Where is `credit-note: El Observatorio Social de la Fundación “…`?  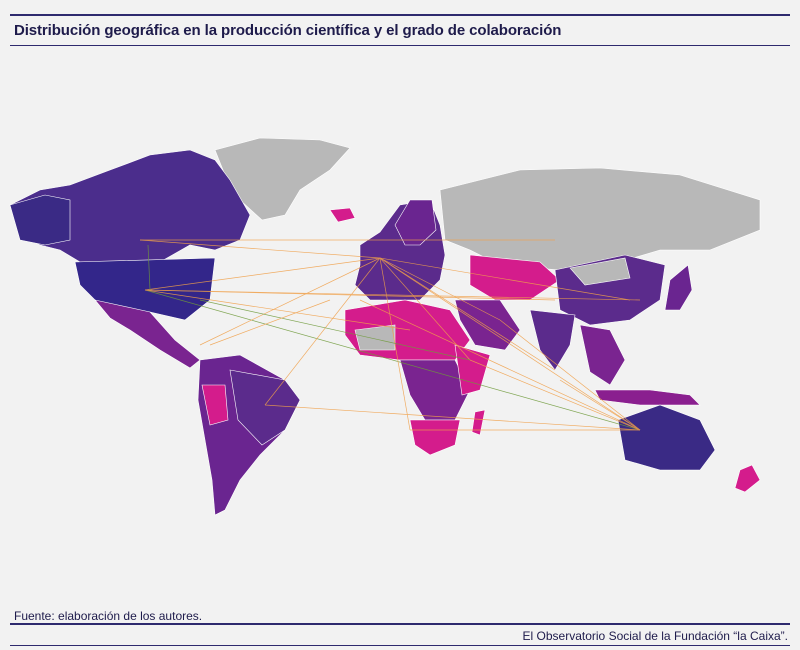
credit-note: El Observatorio Social de la Fundación “… is located at coordinates (655, 636).